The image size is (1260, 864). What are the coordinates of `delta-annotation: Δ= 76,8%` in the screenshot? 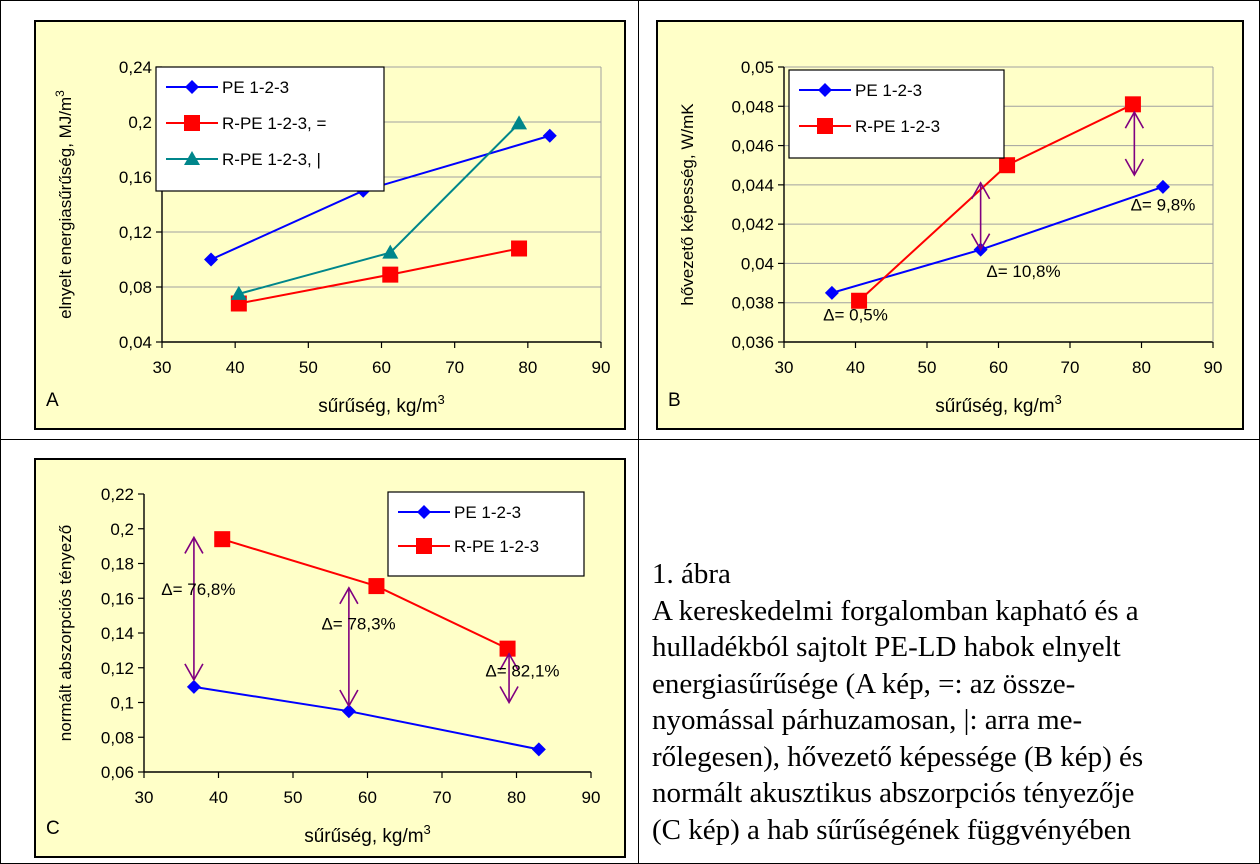 It's located at (198, 589).